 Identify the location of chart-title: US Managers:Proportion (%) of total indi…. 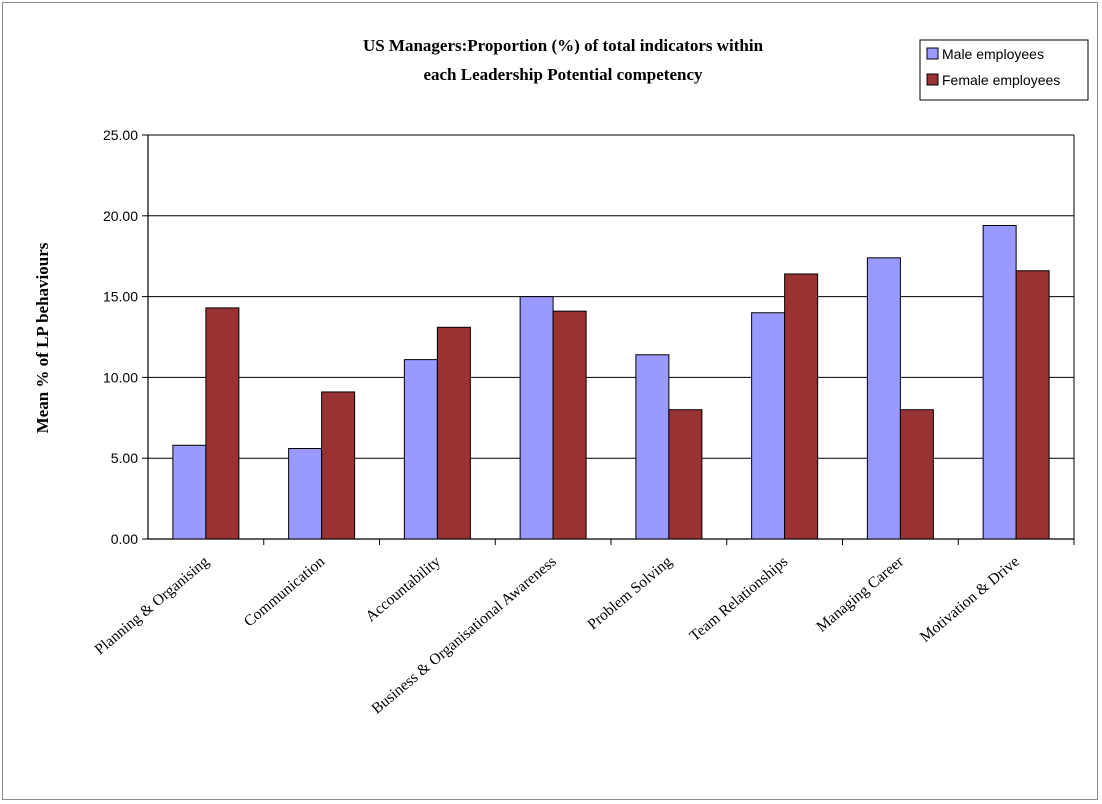
(563, 60).